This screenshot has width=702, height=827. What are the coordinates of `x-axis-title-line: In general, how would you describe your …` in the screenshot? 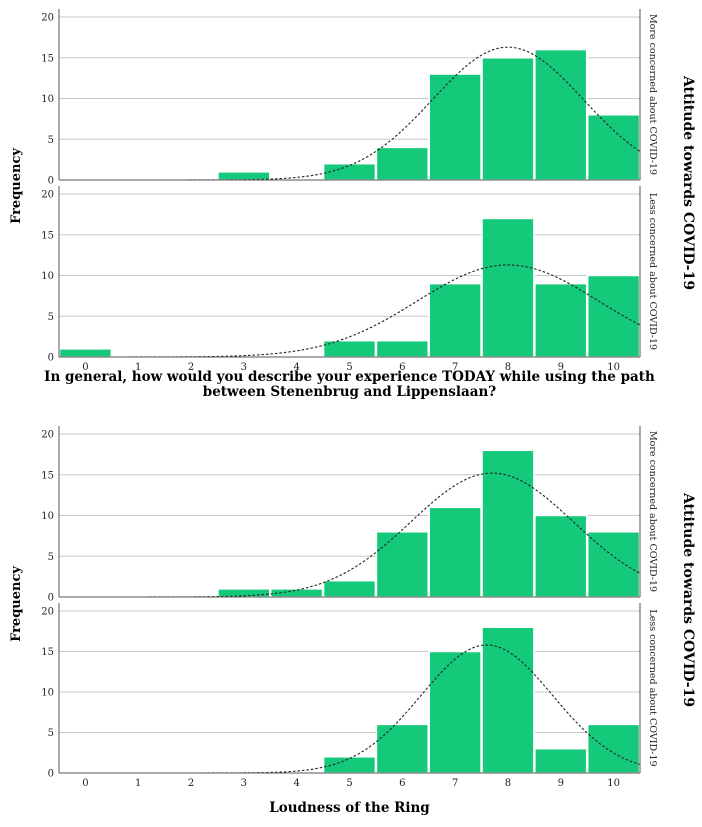 It's located at (349, 377).